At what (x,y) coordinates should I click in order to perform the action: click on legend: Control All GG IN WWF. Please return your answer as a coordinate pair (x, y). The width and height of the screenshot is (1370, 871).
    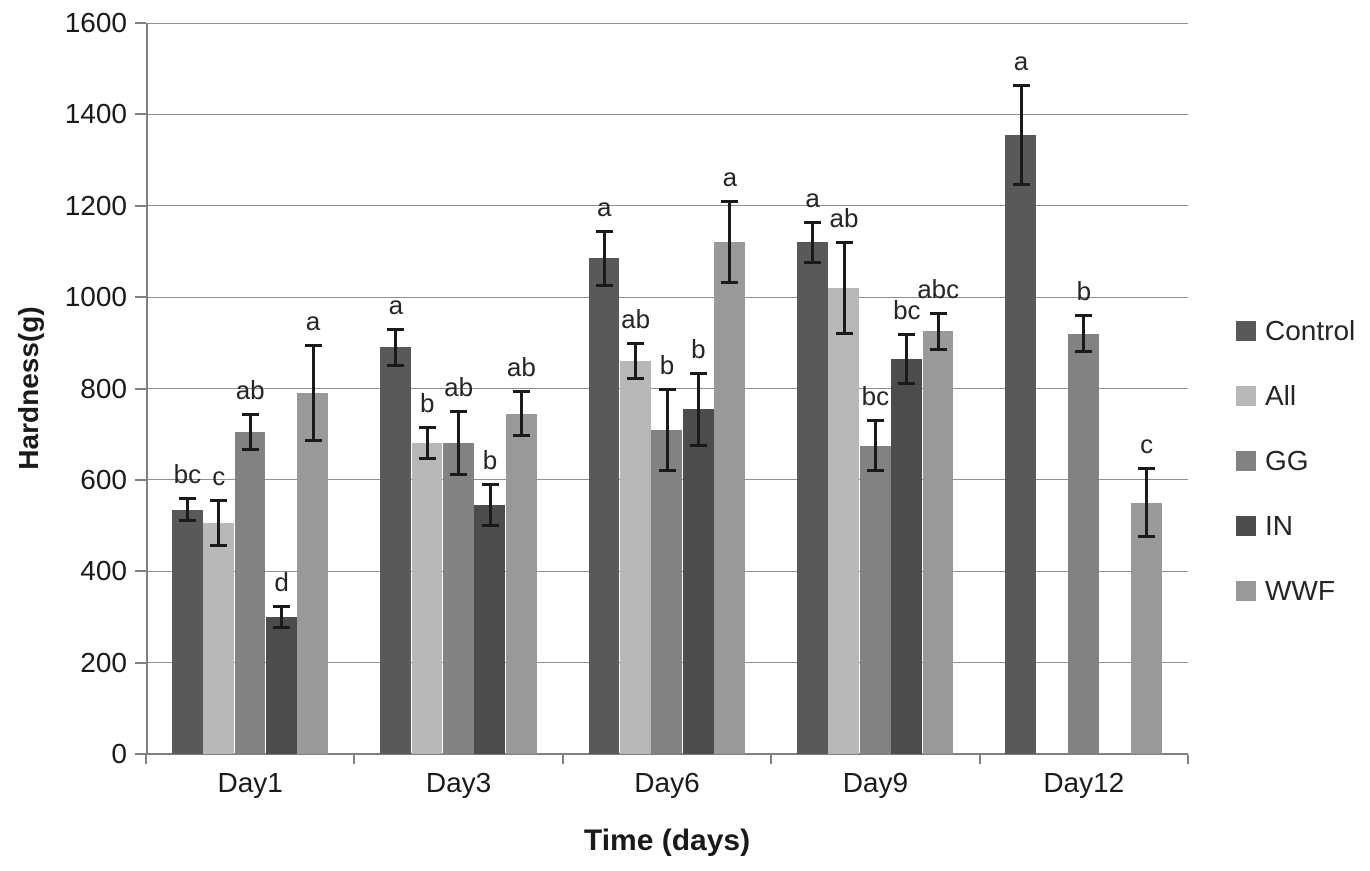
    Looking at the image, I should click on (1295, 461).